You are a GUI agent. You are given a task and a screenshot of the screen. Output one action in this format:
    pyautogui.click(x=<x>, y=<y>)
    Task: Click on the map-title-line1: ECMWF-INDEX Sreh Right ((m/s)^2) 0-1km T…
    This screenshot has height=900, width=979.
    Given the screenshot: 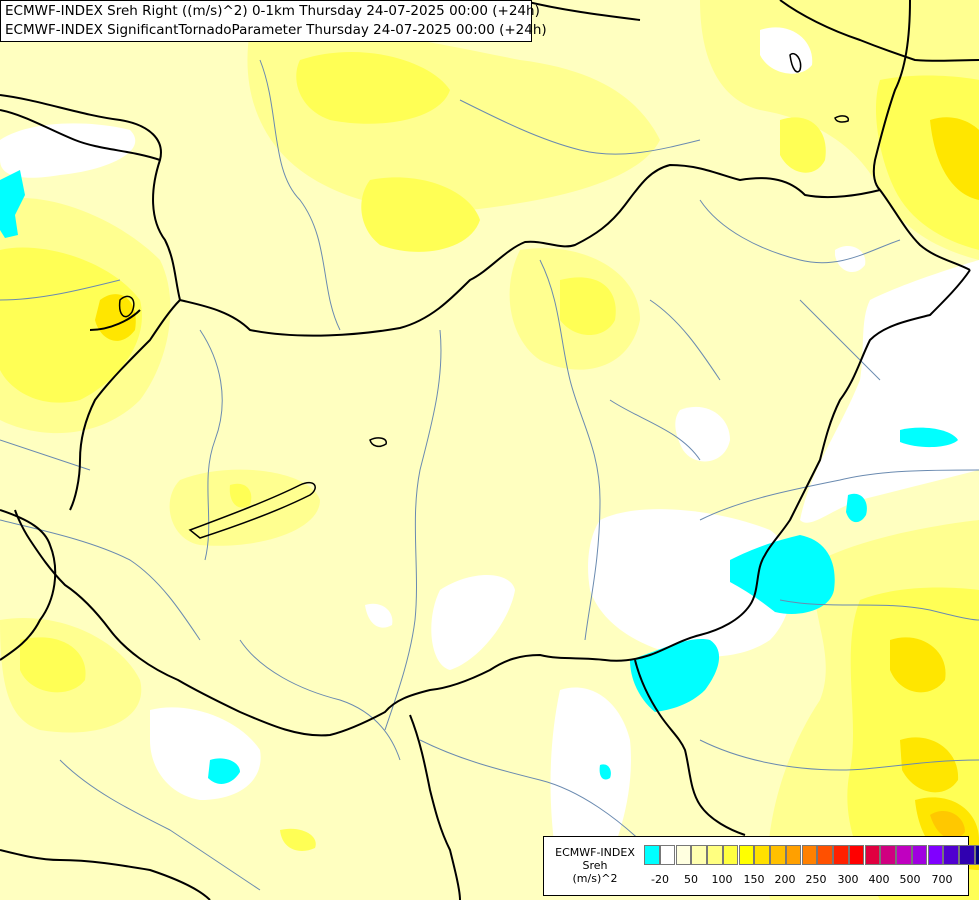 What is the action you would take?
    pyautogui.click(x=272, y=11)
    